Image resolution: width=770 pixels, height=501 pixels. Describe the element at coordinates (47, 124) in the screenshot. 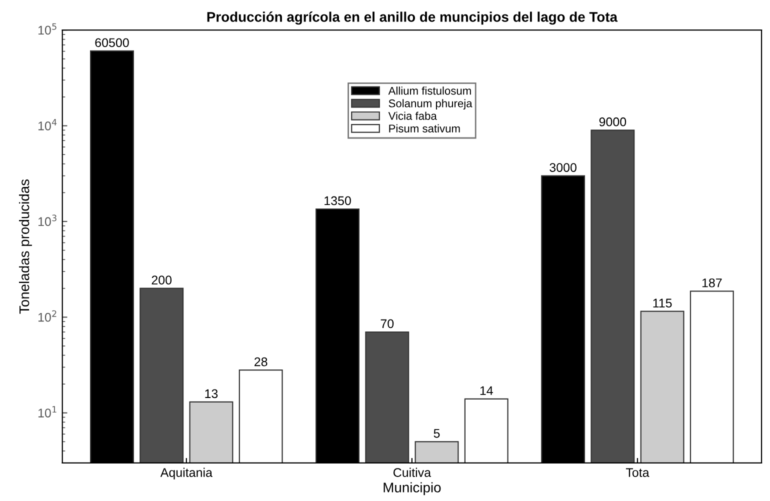

I see `y-tick-label: 10$^{4}$` at that location.